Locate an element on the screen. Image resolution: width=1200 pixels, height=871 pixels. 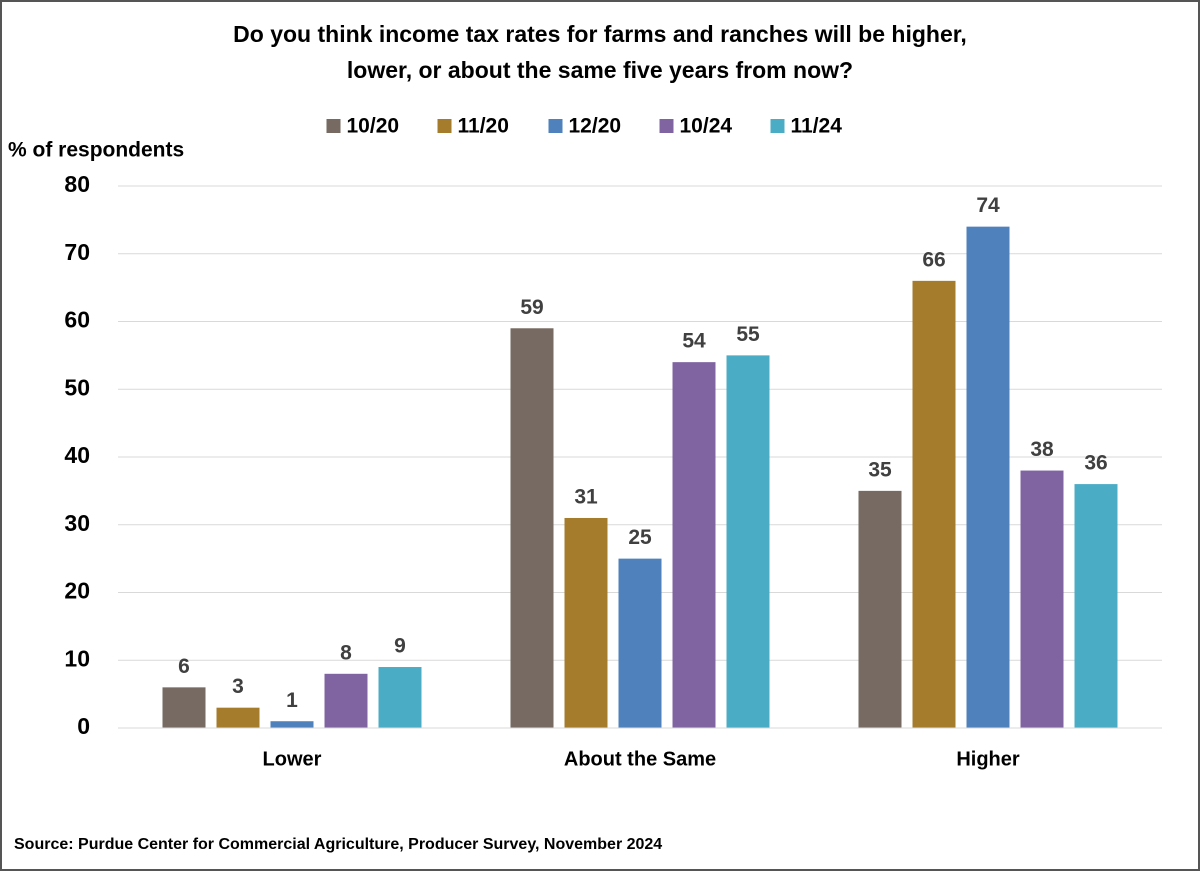
data-label: 38 is located at coordinates (1042, 449).